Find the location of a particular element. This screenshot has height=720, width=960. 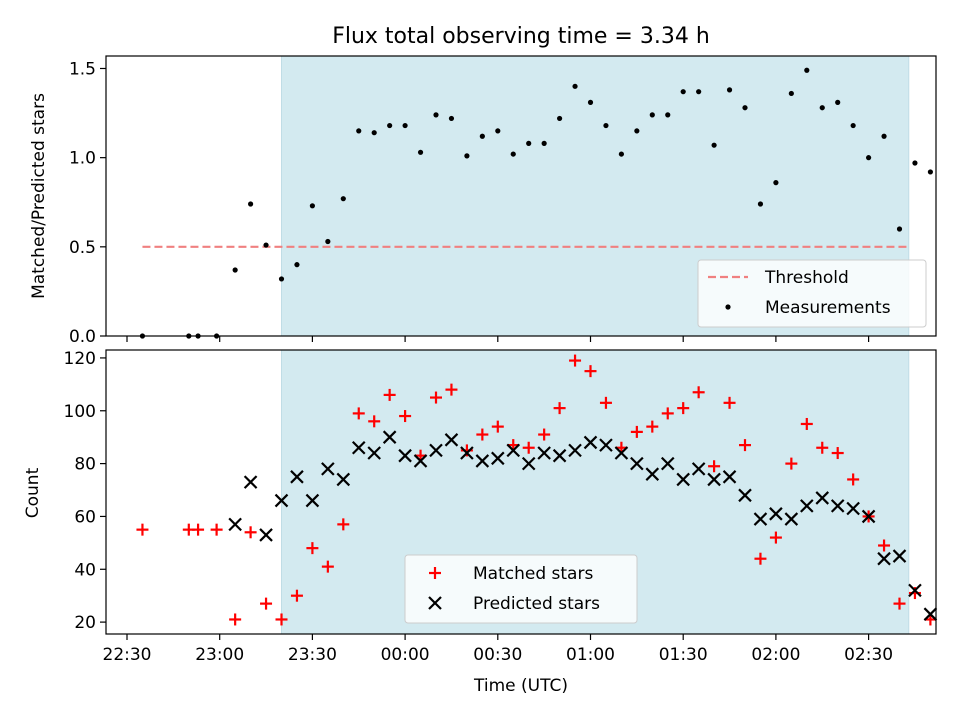

top-y-axis-label: Matched/Predicted stars is located at coordinates (39, 196).